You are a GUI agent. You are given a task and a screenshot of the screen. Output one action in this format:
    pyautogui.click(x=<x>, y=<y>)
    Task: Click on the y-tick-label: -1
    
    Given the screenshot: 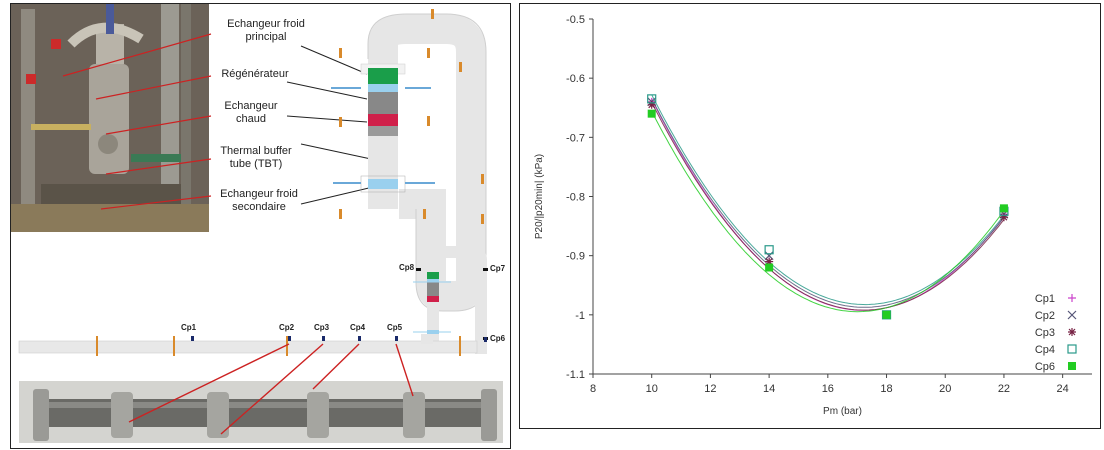 What is the action you would take?
    pyautogui.click(x=580, y=316)
    